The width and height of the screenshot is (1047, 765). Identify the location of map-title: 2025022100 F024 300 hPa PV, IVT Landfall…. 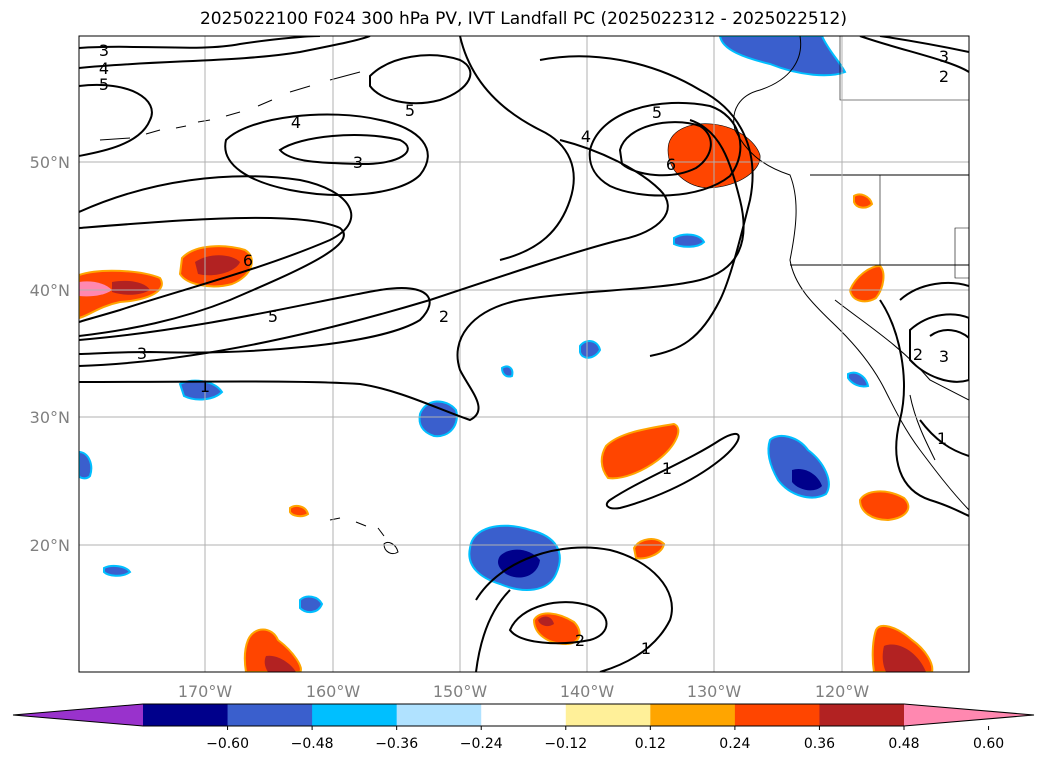
(523, 19).